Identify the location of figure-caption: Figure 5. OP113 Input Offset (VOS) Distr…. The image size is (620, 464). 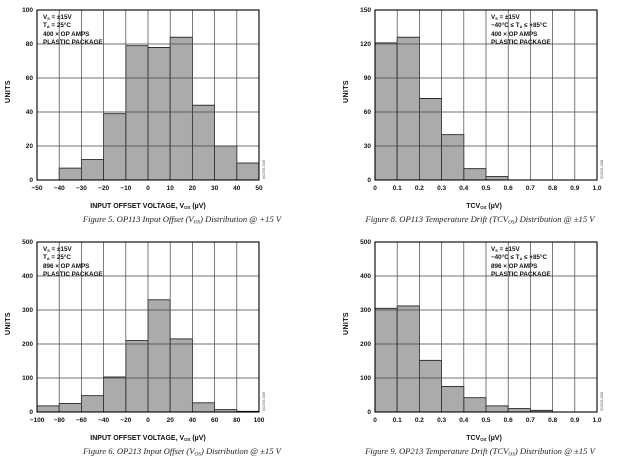
(182, 220).